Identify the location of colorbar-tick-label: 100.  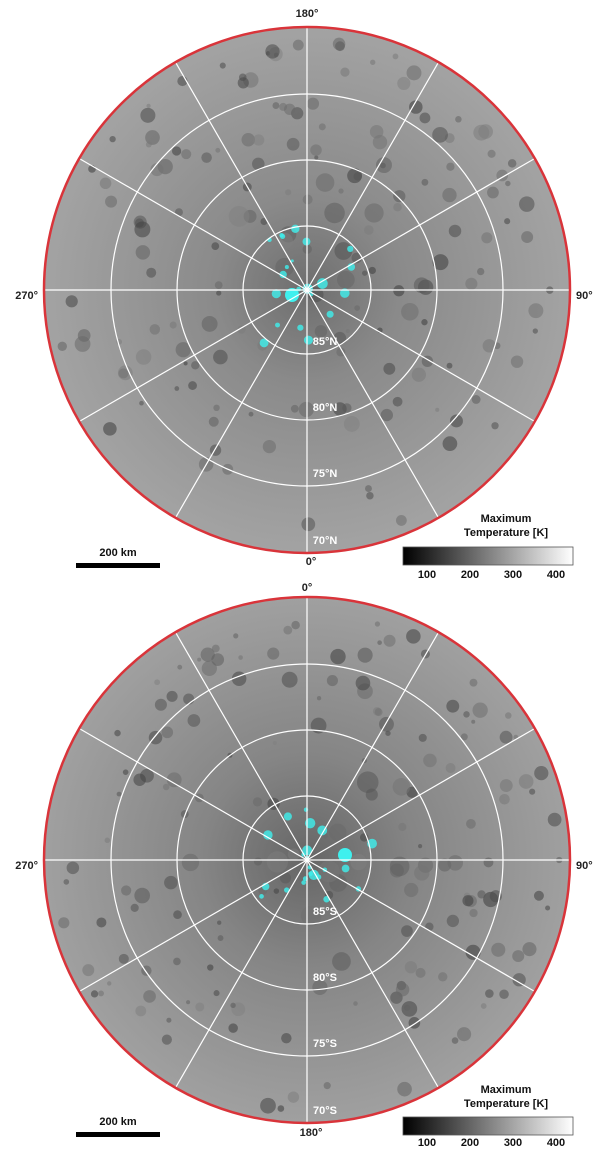
(427, 575).